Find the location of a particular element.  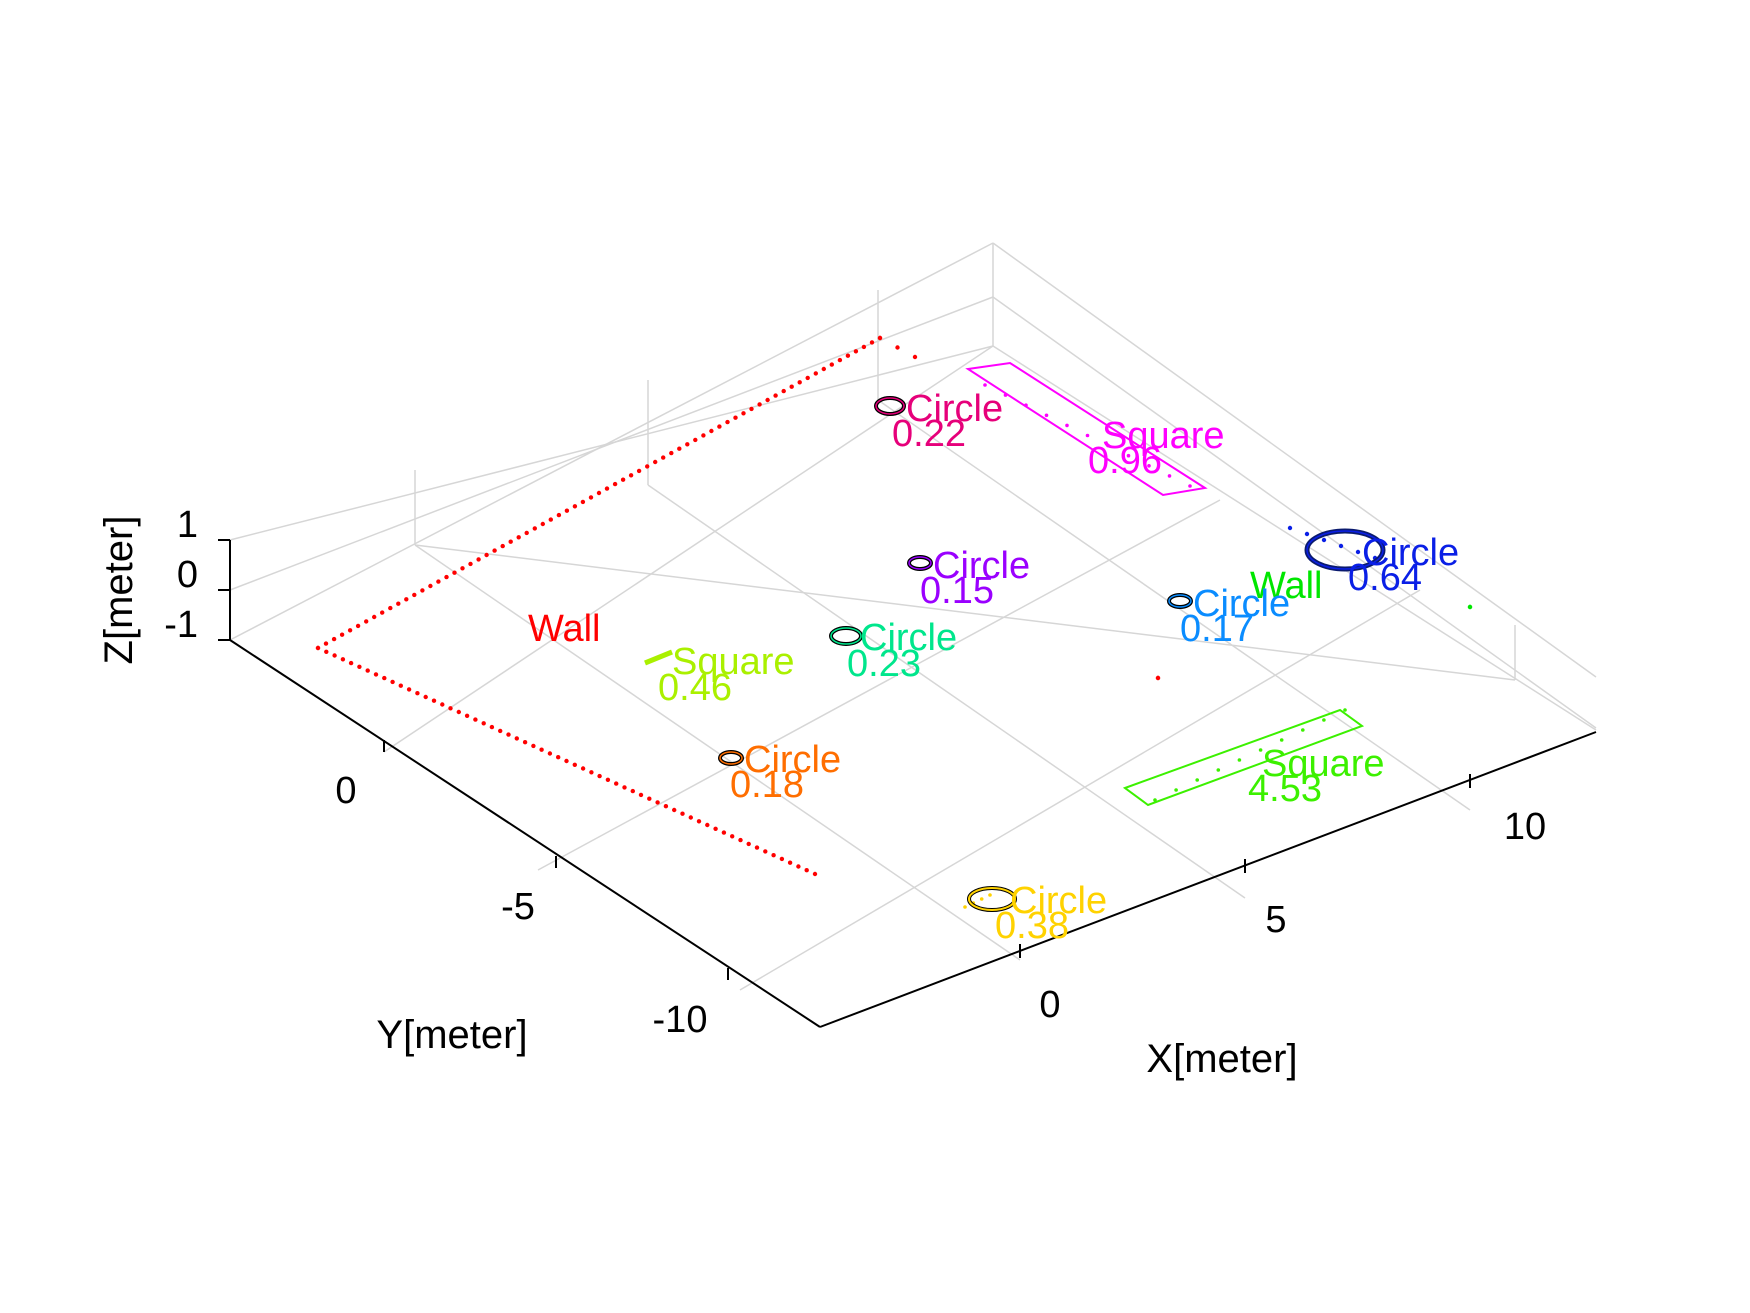

y-axis-label: Y[meter] is located at coordinates (451, 1035).